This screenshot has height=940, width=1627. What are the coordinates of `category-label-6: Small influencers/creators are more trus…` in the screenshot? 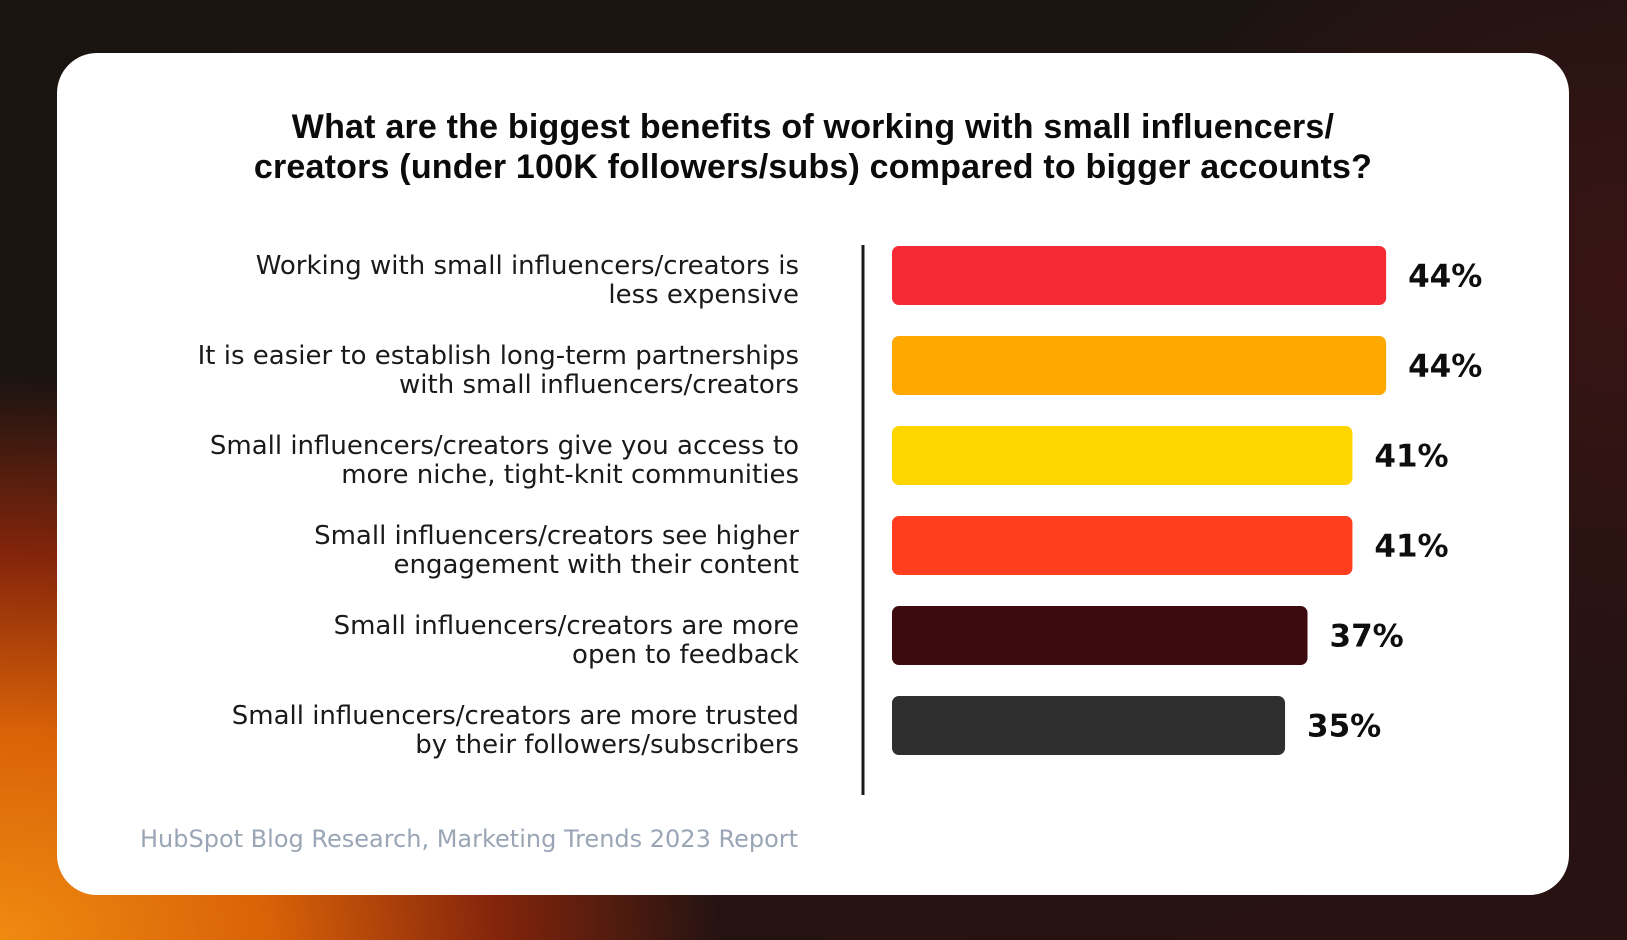 It's located at (515, 730).